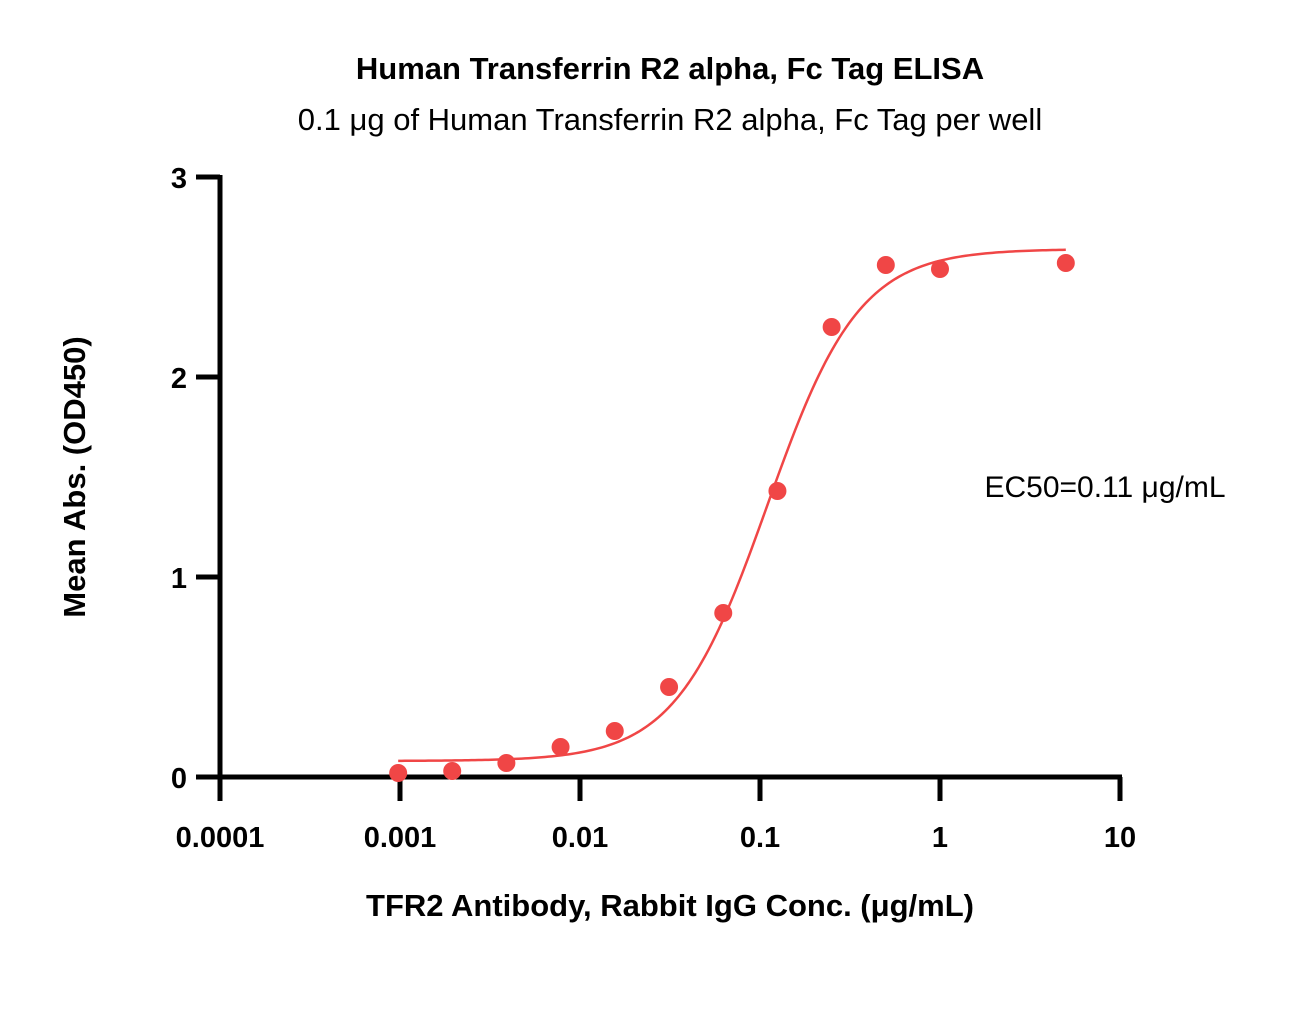 This screenshot has height=1023, width=1298. I want to click on x-tick-label: 0.1, so click(760, 838).